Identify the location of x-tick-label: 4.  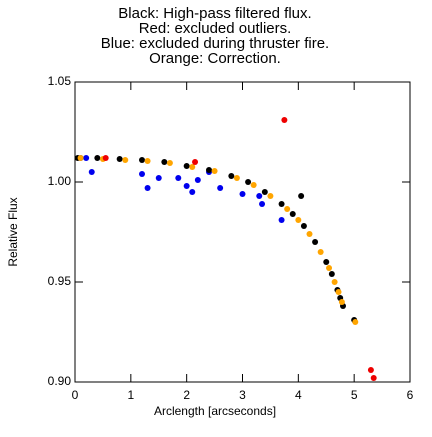
(298, 395).